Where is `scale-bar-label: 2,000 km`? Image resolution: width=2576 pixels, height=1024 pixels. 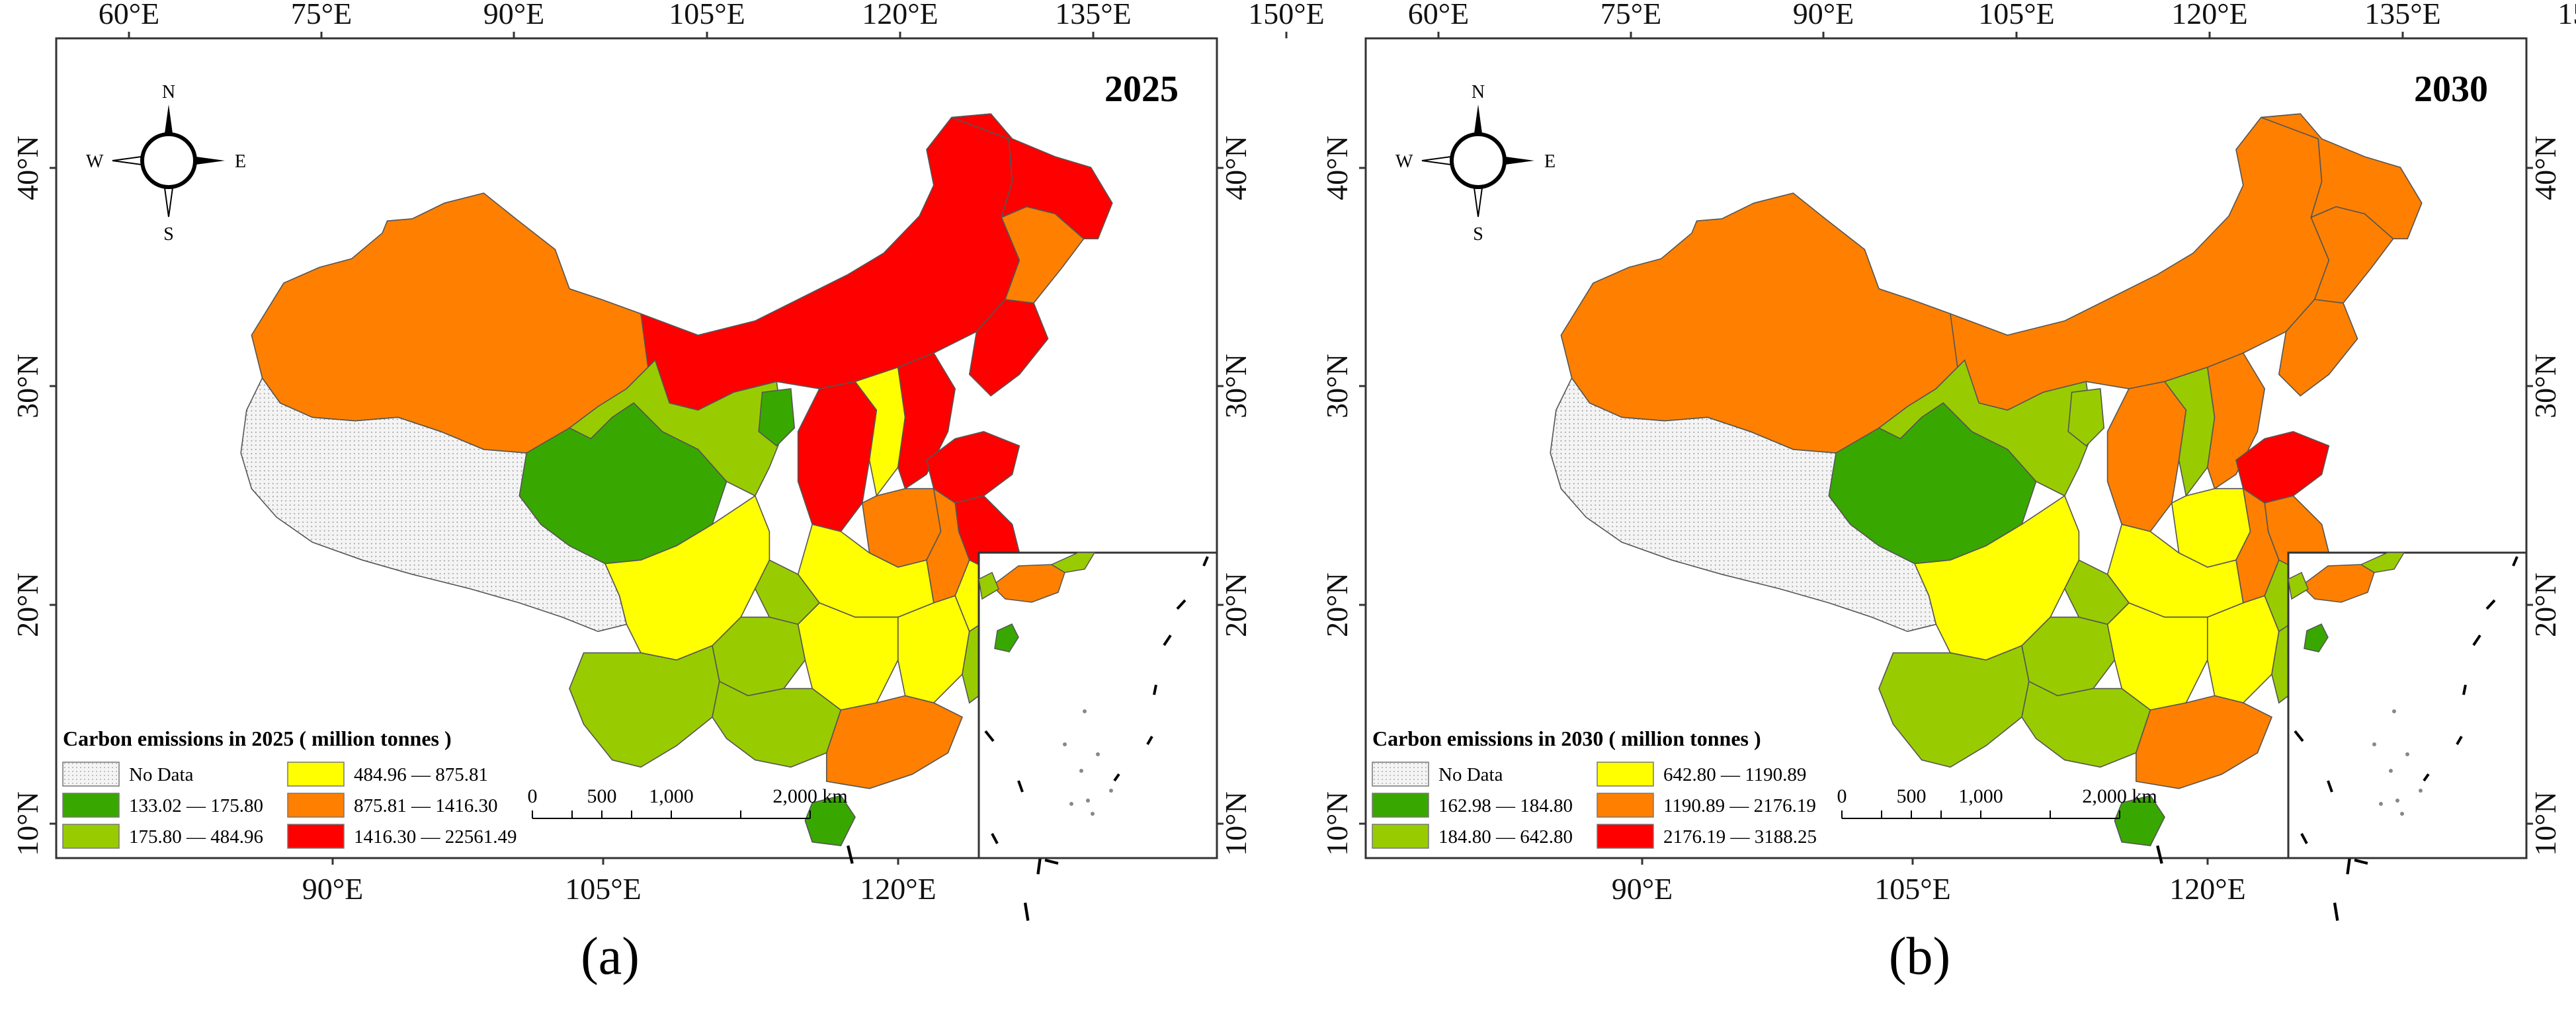
scale-bar-label: 2,000 km is located at coordinates (809, 796).